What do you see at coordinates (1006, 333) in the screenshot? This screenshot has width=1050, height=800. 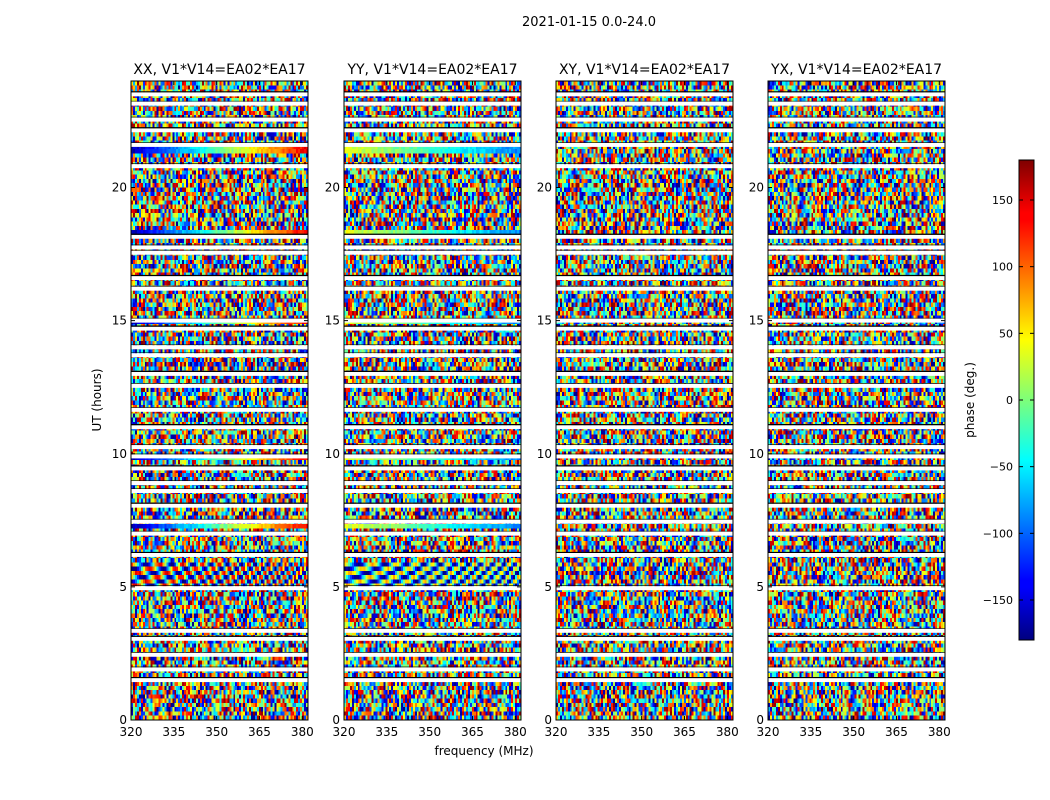 I see `colorbar-tick-label: 50` at bounding box center [1006, 333].